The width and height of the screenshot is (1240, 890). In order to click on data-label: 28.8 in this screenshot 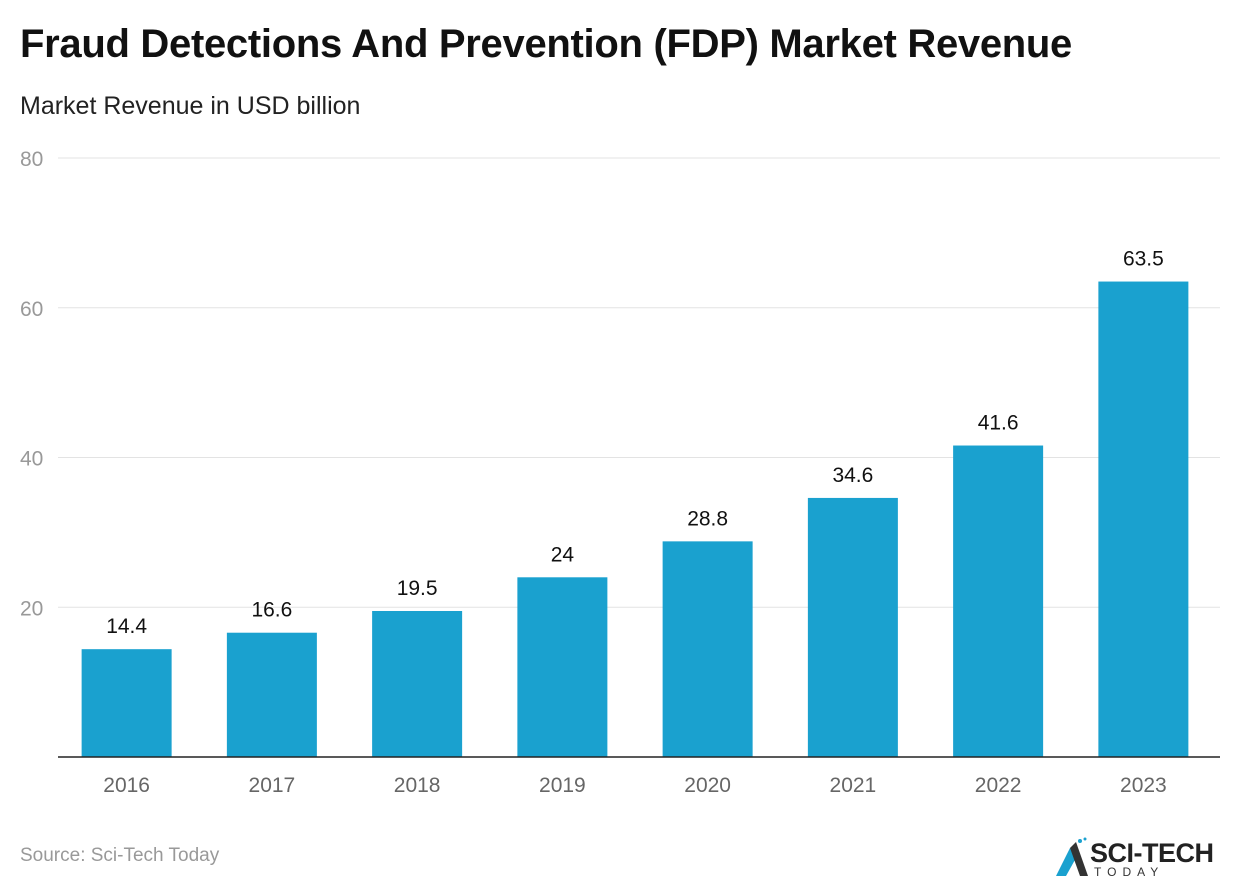, I will do `click(707, 518)`.